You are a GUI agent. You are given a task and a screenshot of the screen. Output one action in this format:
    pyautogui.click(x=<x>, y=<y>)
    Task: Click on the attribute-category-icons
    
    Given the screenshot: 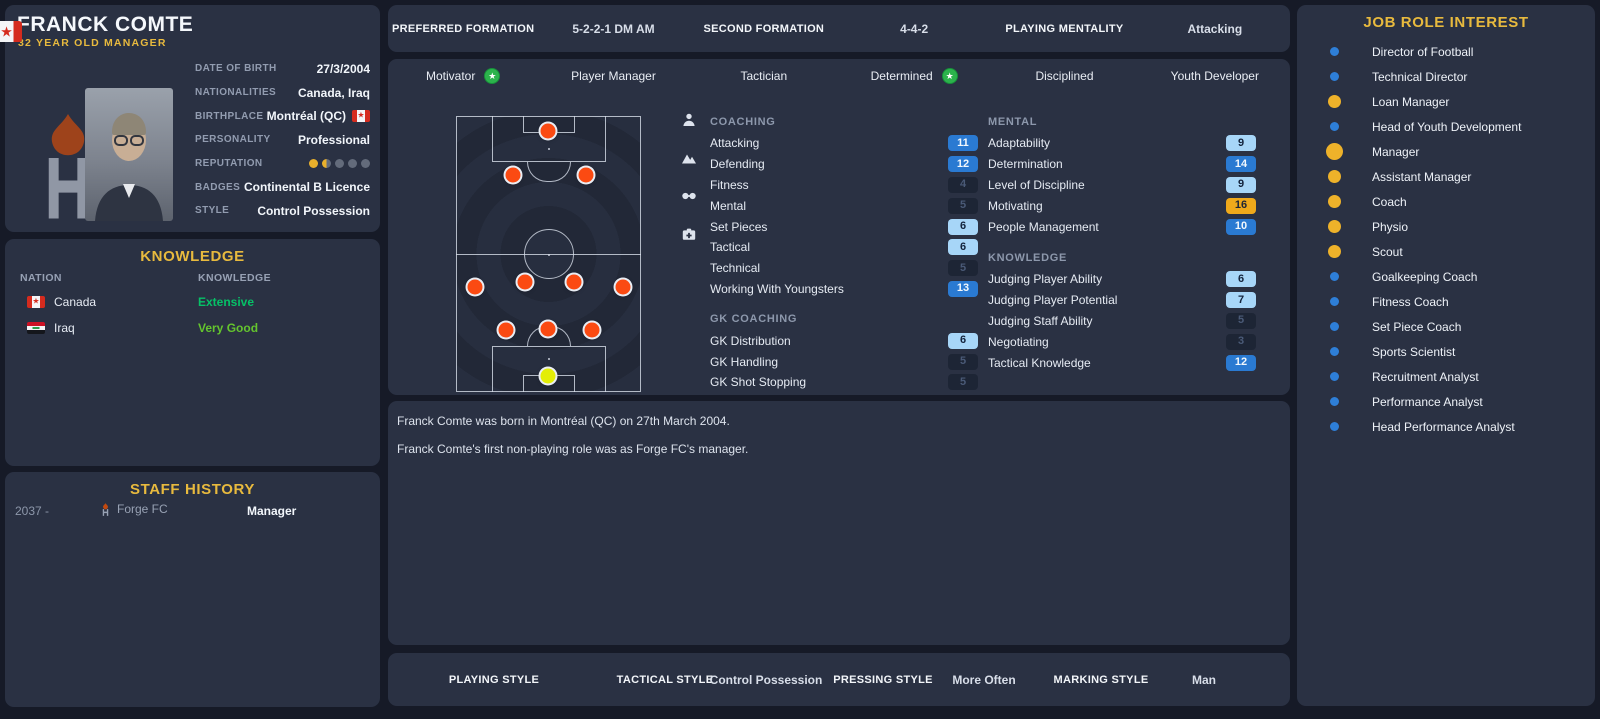 What is the action you would take?
    pyautogui.click(x=689, y=177)
    